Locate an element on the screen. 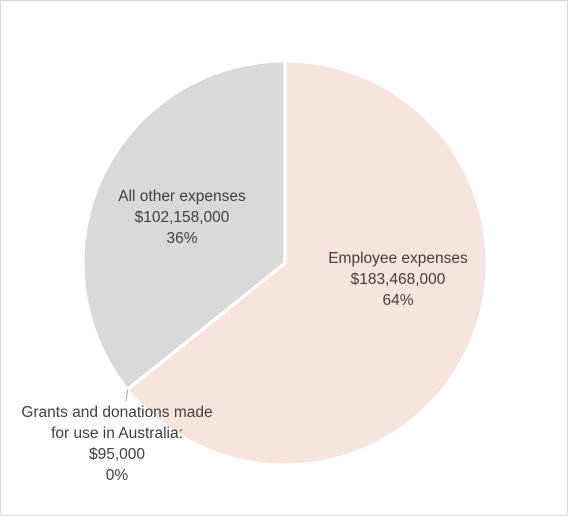 The height and width of the screenshot is (516, 568). data-label-employee-expenses-value: $183,468,000 is located at coordinates (398, 279).